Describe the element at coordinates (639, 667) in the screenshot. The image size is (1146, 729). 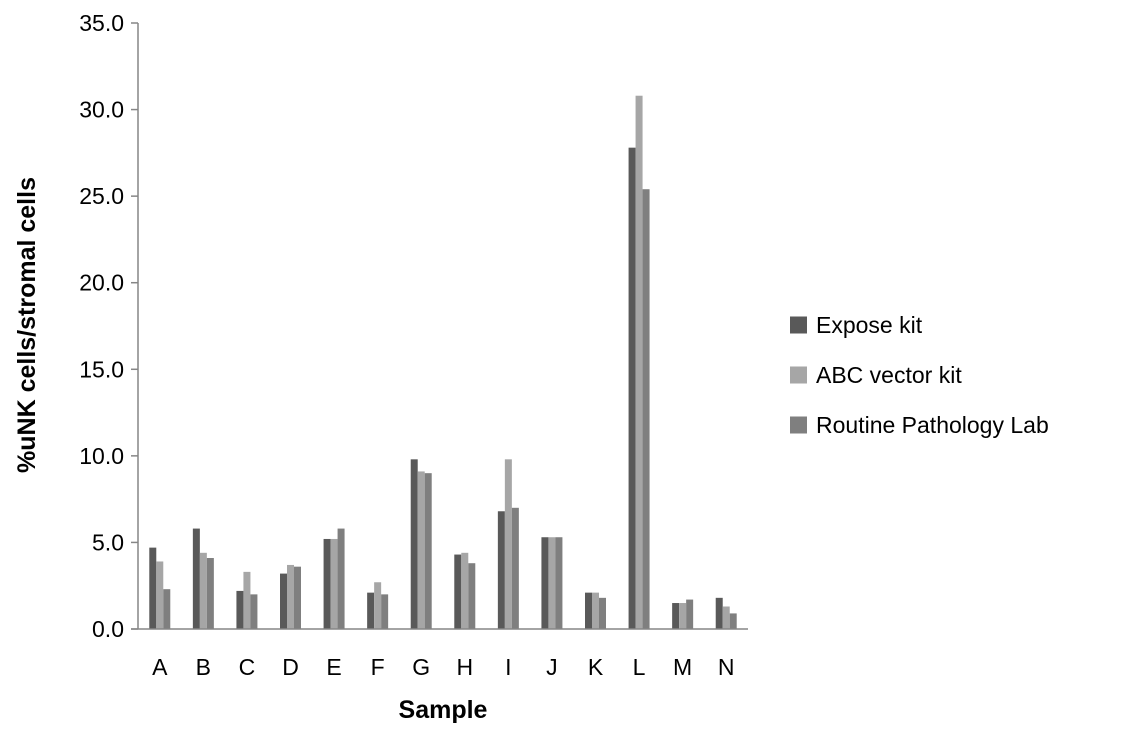
I see `x-tick-label: L` at that location.